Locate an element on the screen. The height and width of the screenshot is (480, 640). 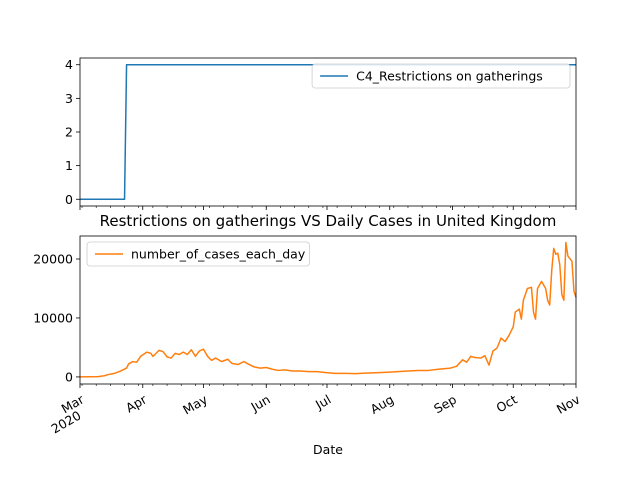
x-tick-label: Apr is located at coordinates (136, 403).